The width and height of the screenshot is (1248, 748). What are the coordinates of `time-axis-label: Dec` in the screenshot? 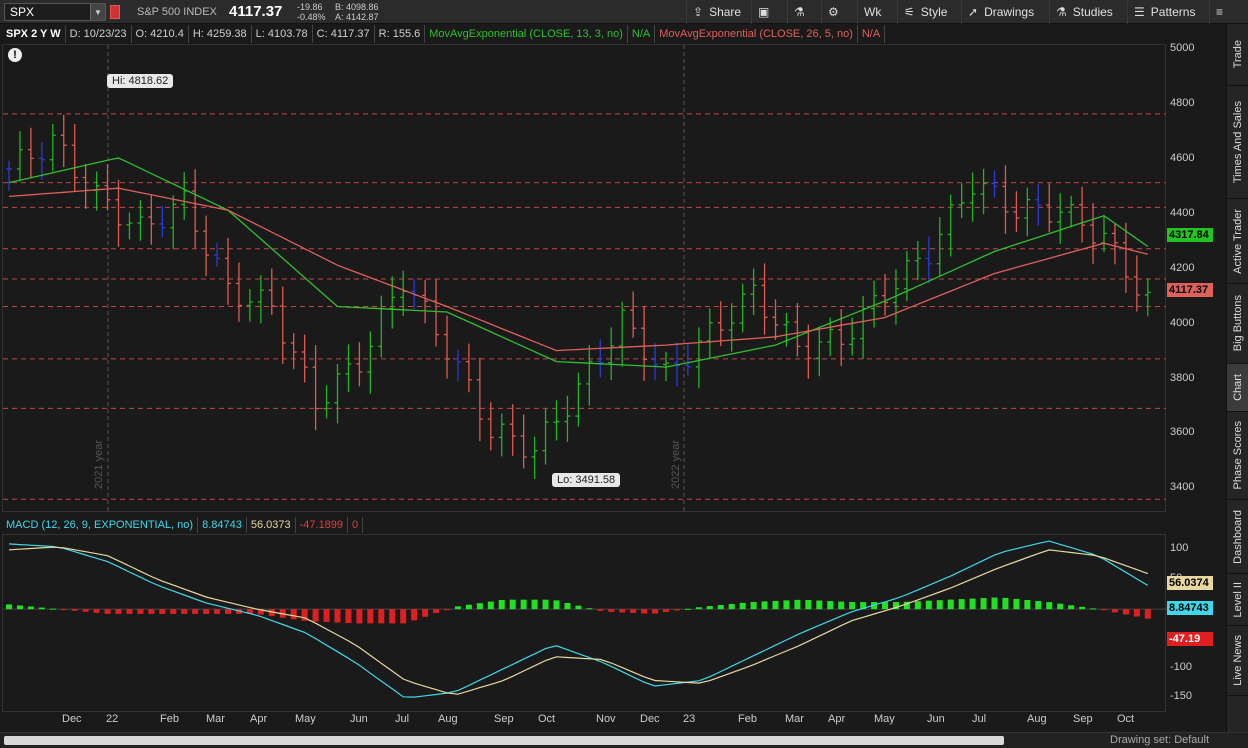 It's located at (650, 719).